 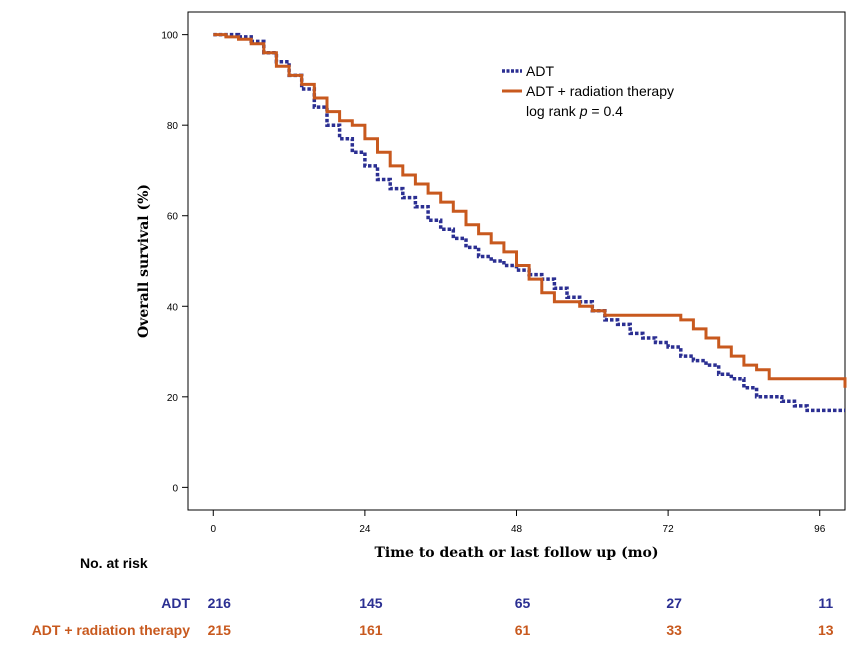 I want to click on x-tick-label: 72, so click(x=669, y=529).